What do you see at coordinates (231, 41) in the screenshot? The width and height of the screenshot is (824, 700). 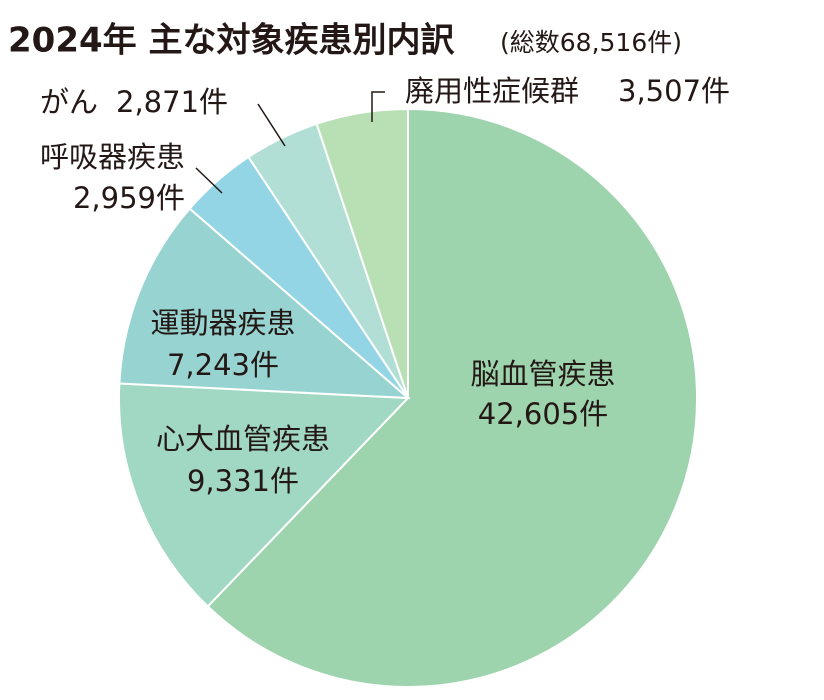 I see `chart-title: 2024年 主な対象疾患別内訳` at bounding box center [231, 41].